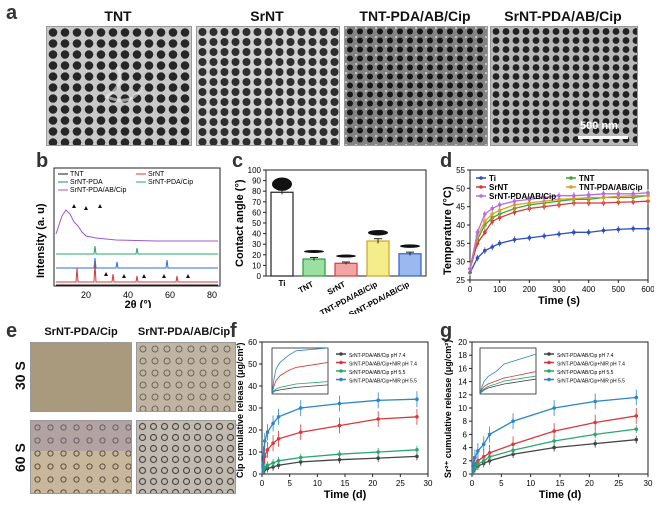 The height and width of the screenshot is (512, 660). I want to click on cip-release-xtick-30: 30, so click(428, 483).